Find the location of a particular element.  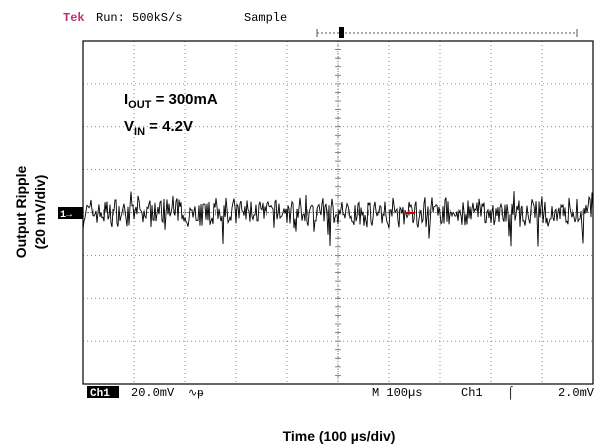

iout-annotation: IOUT = 300mA is located at coordinates (171, 101).